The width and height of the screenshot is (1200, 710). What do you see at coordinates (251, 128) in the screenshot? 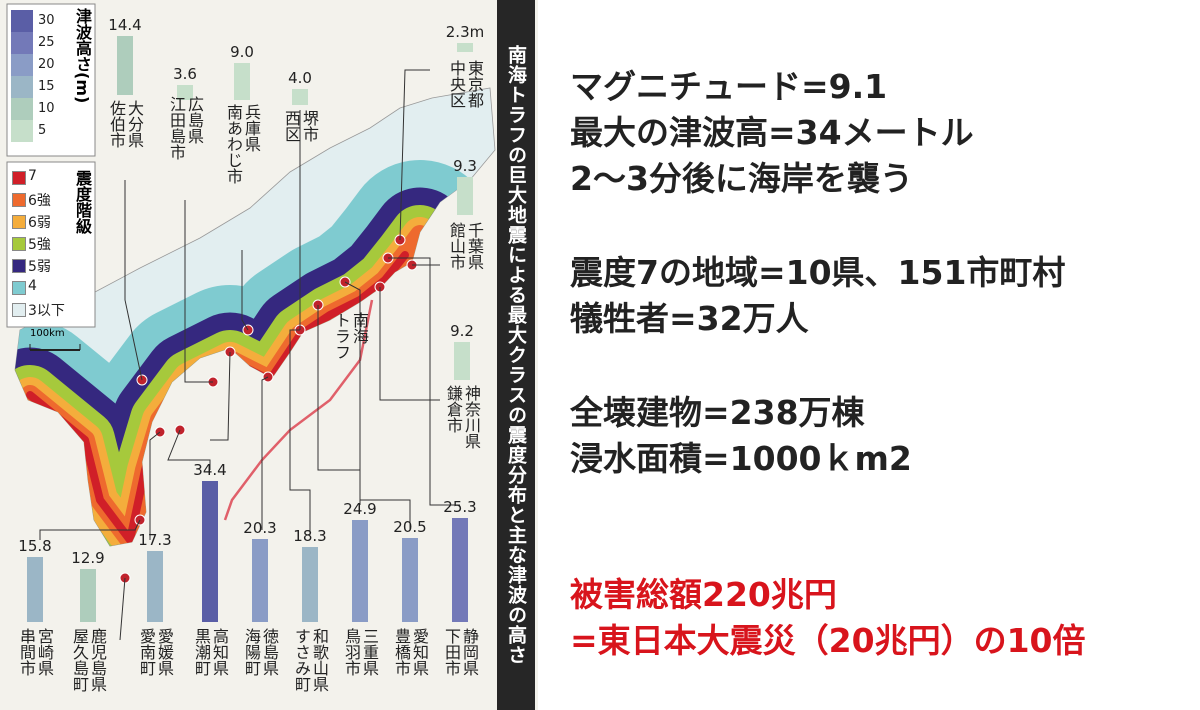
I see `prefecture: 兵庫県` at bounding box center [251, 128].